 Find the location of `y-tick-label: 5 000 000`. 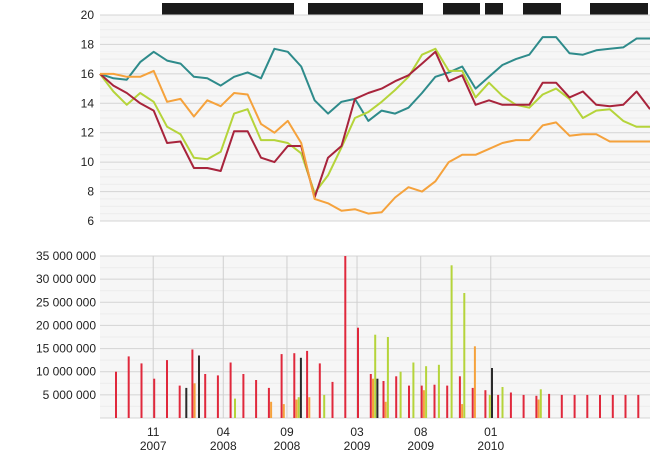

y-tick-label: 5 000 000 is located at coordinates (70, 395).